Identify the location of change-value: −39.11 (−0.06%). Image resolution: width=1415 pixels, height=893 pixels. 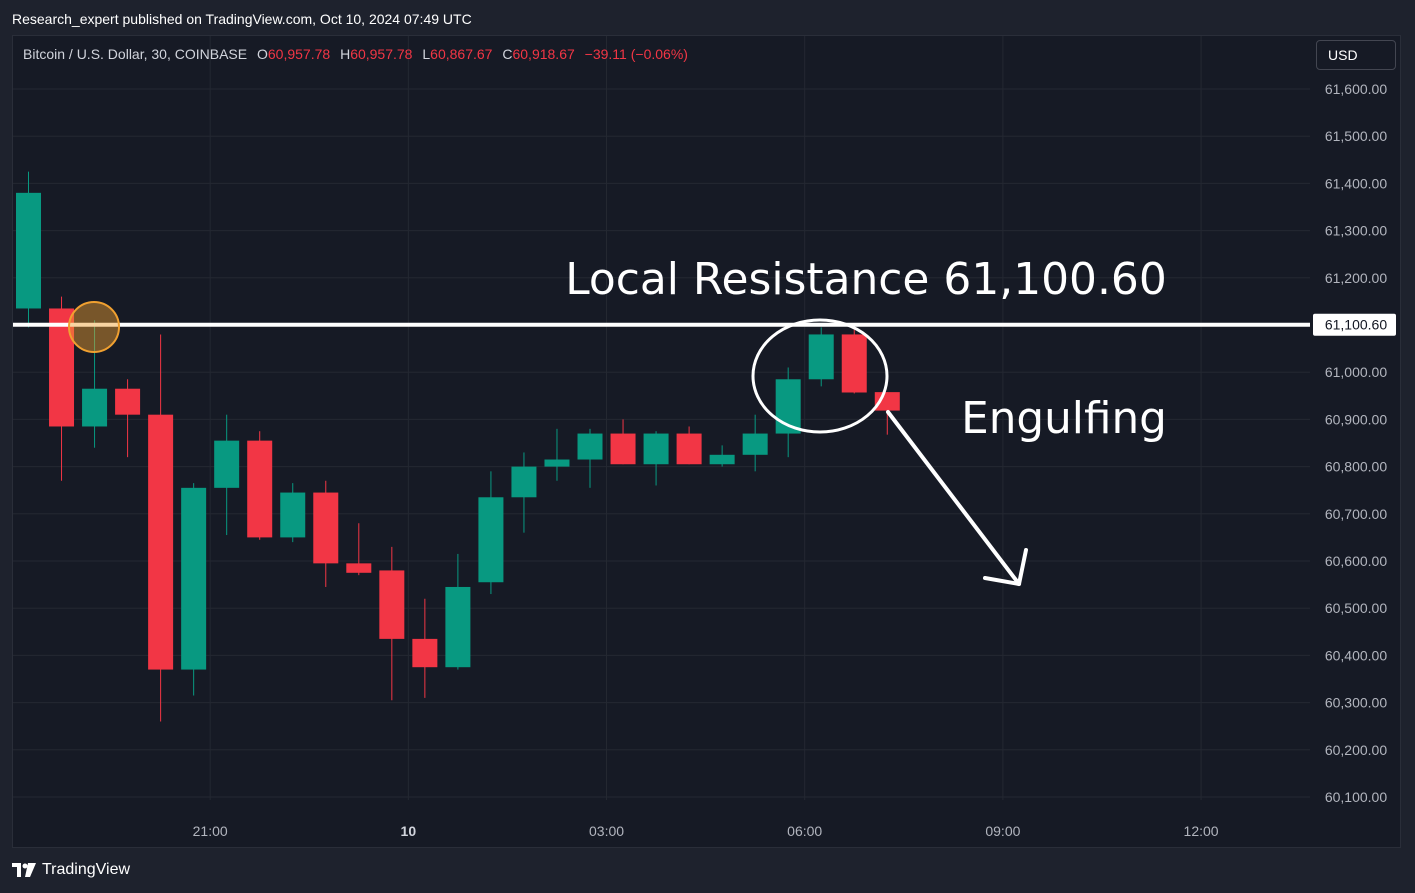
(636, 54).